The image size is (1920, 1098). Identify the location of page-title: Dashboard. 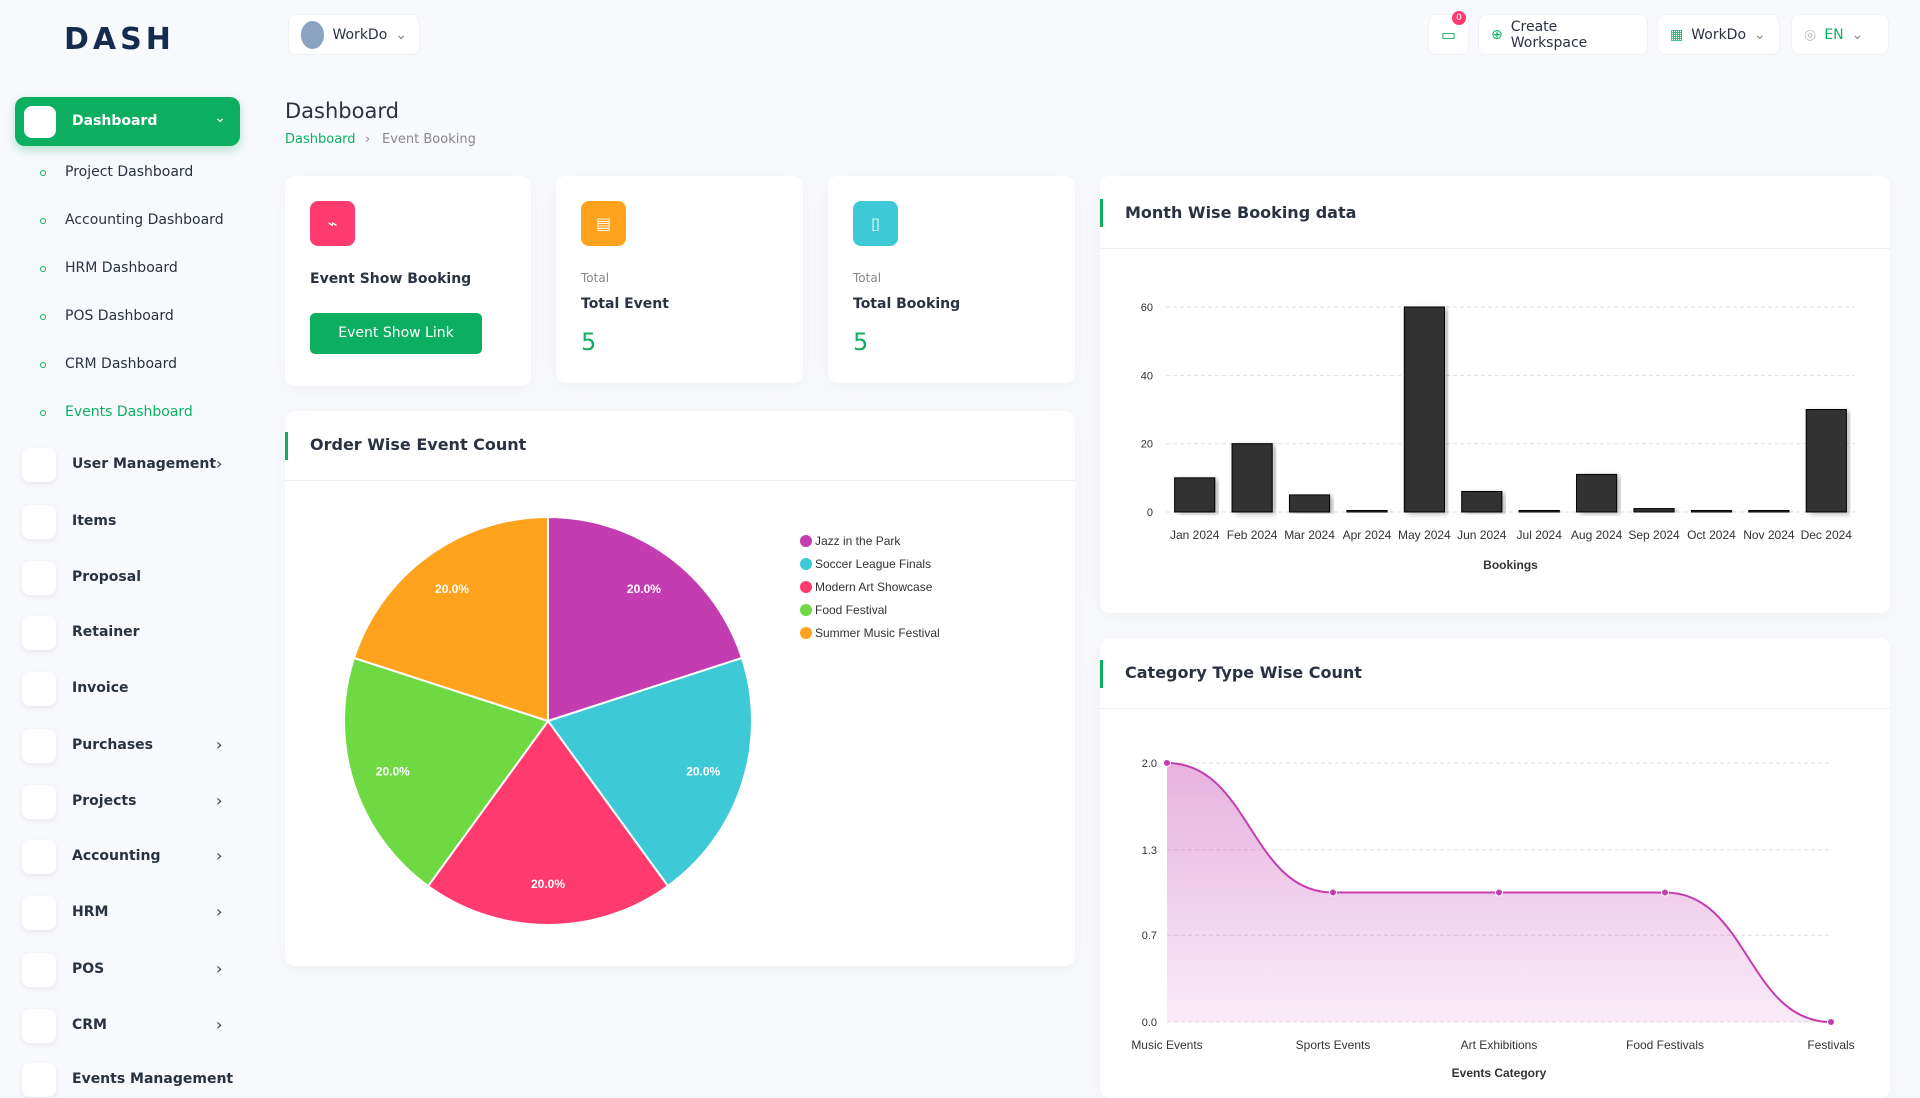
(342, 111).